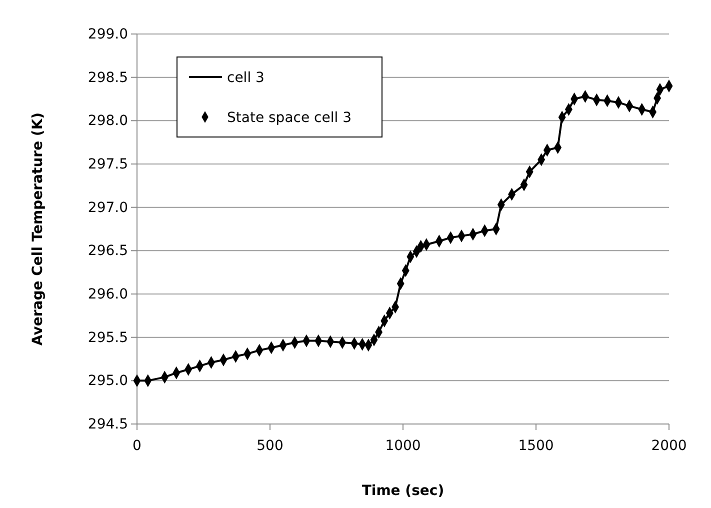 The width and height of the screenshot is (711, 508). I want to click on y-tick-label: 298.0, so click(108, 121).